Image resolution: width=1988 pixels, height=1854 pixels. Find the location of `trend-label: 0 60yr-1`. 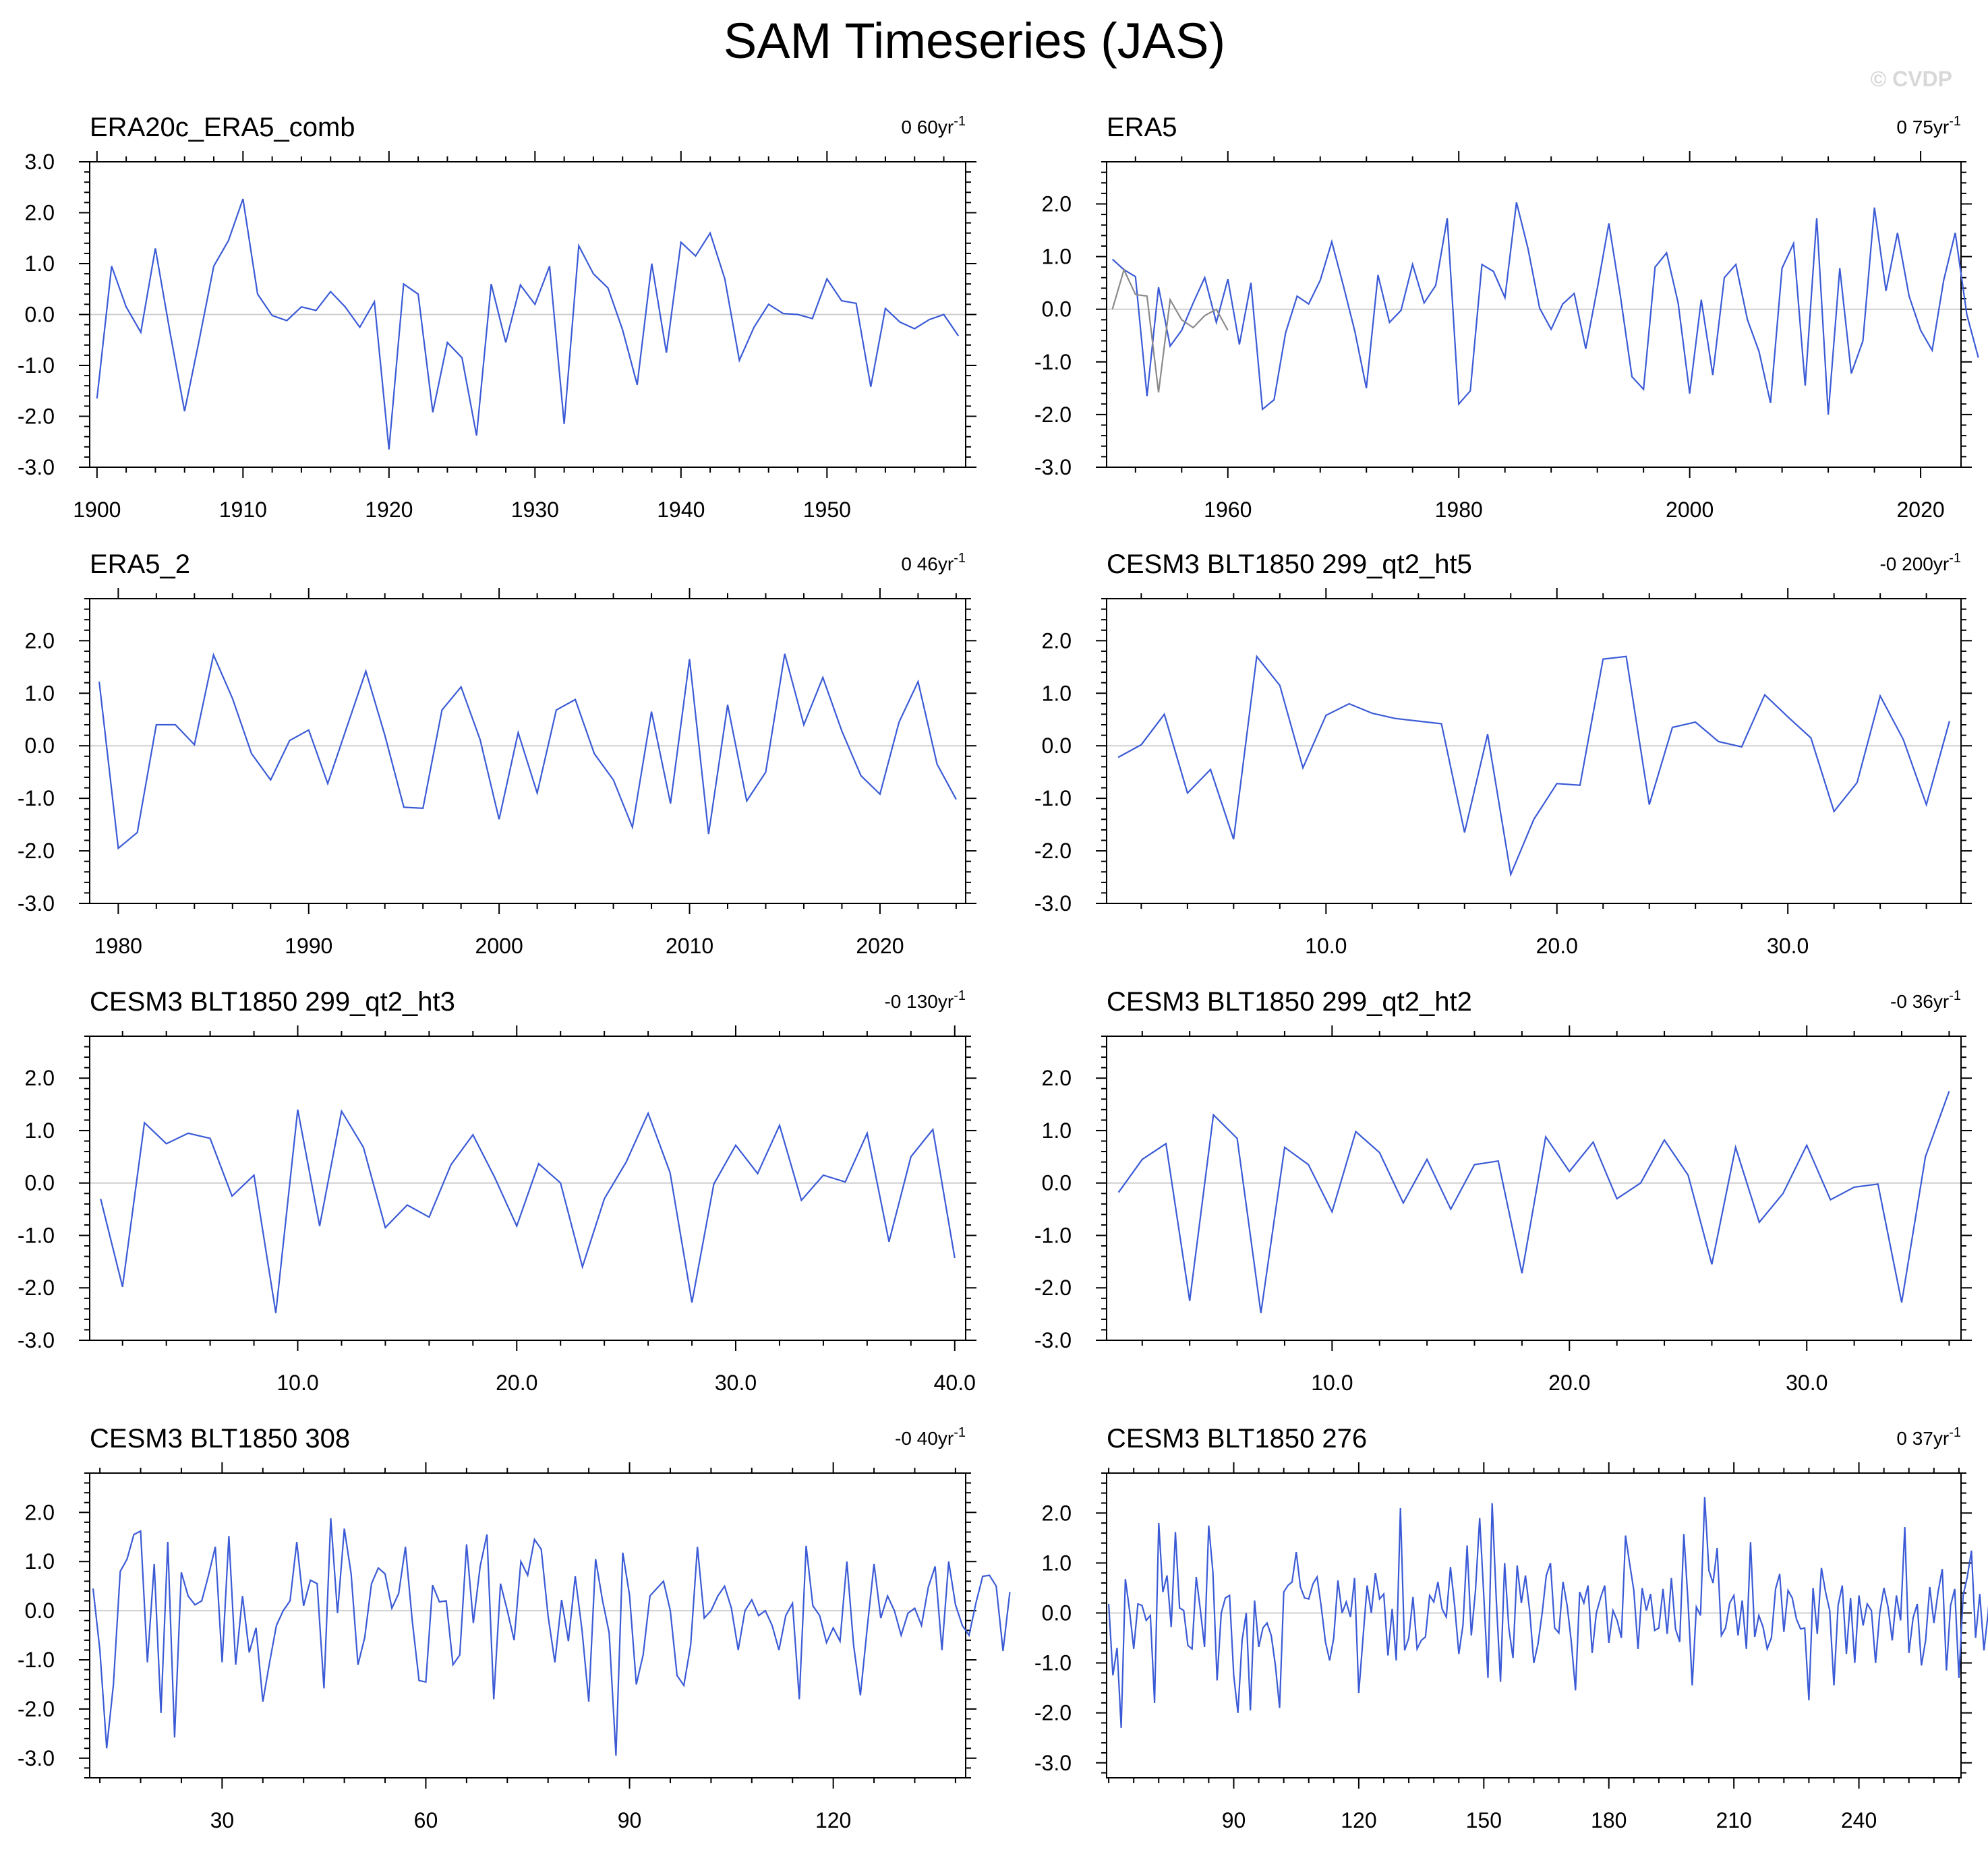

trend-label: 0 60yr-1 is located at coordinates (934, 126).